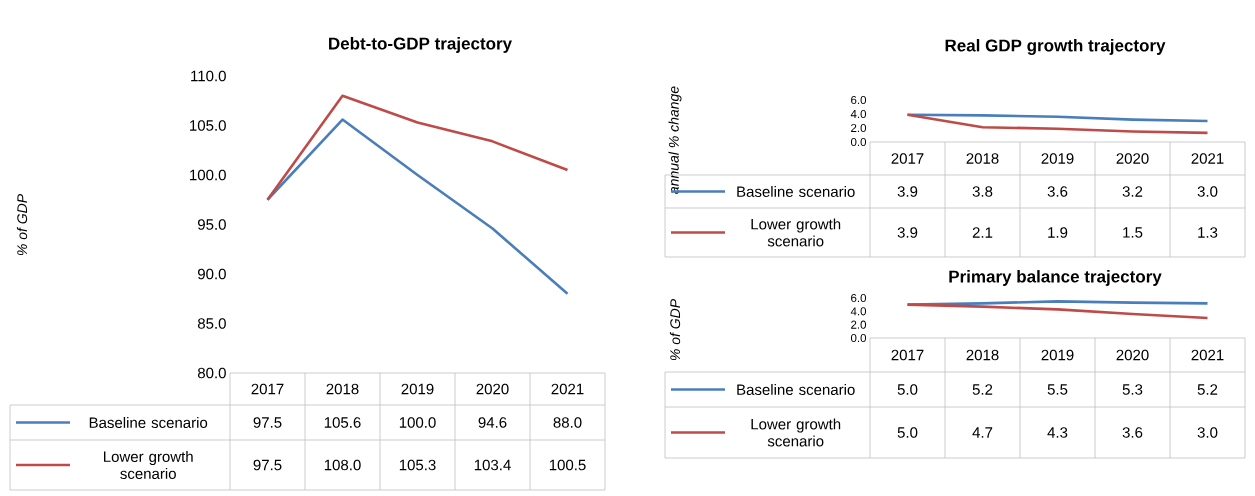 The width and height of the screenshot is (1255, 496). Describe the element at coordinates (211, 373) in the screenshot. I see `y-tick-label: 80.0` at that location.